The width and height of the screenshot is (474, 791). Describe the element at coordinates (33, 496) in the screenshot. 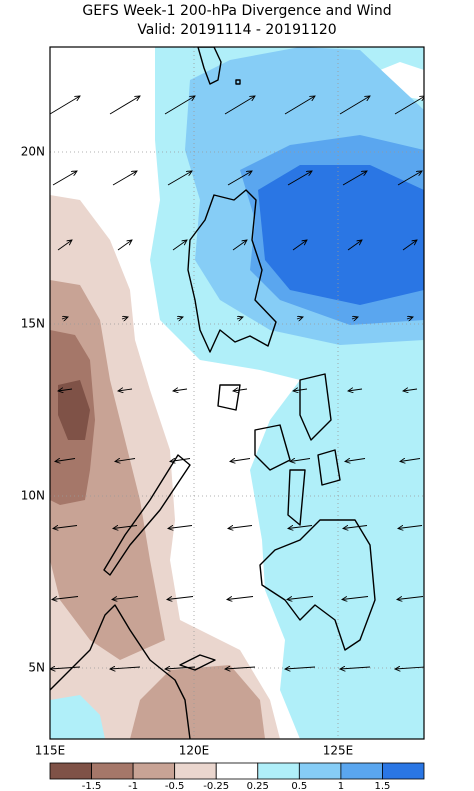

I see `lat-label: 10N` at that location.